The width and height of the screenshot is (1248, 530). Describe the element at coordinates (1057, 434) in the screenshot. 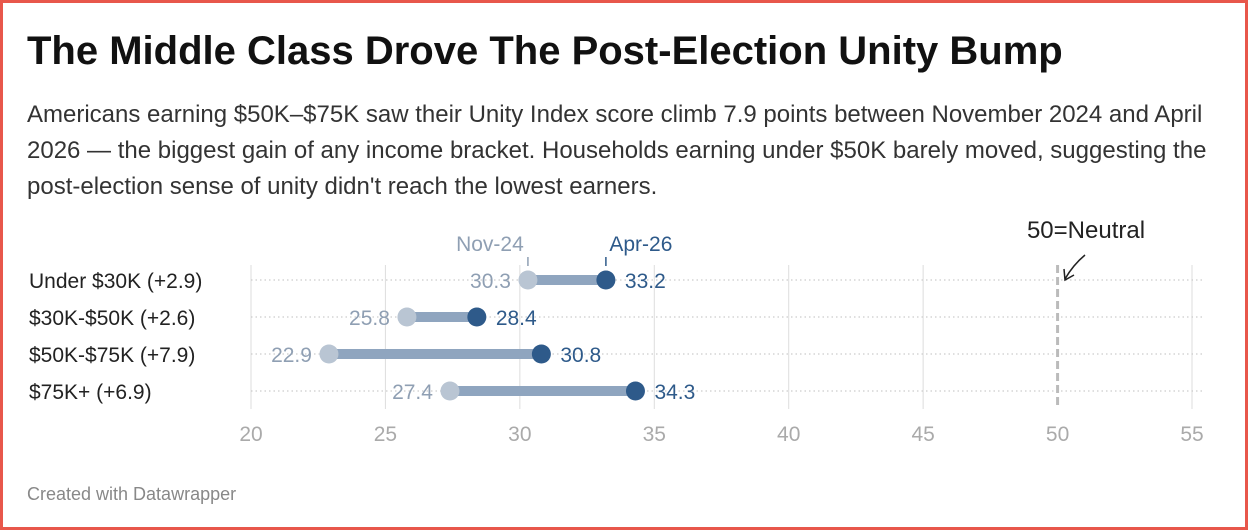

I see `x-tick-label: 50` at that location.